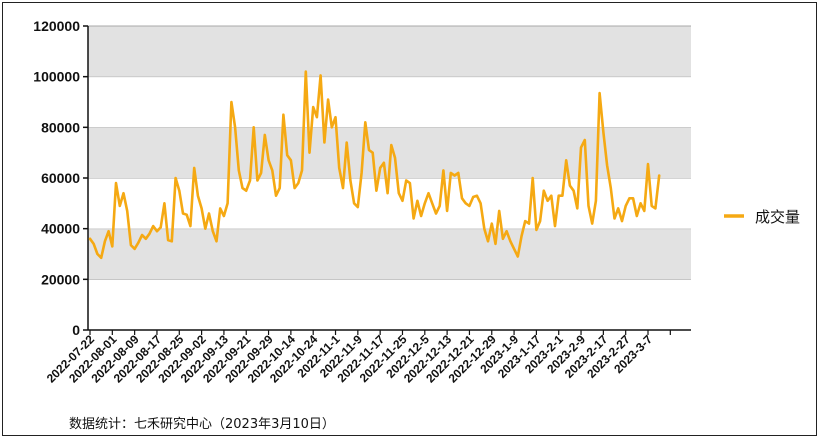 This screenshot has width=821, height=440. Describe the element at coordinates (76, 330) in the screenshot. I see `y-tick-label: 0` at that location.